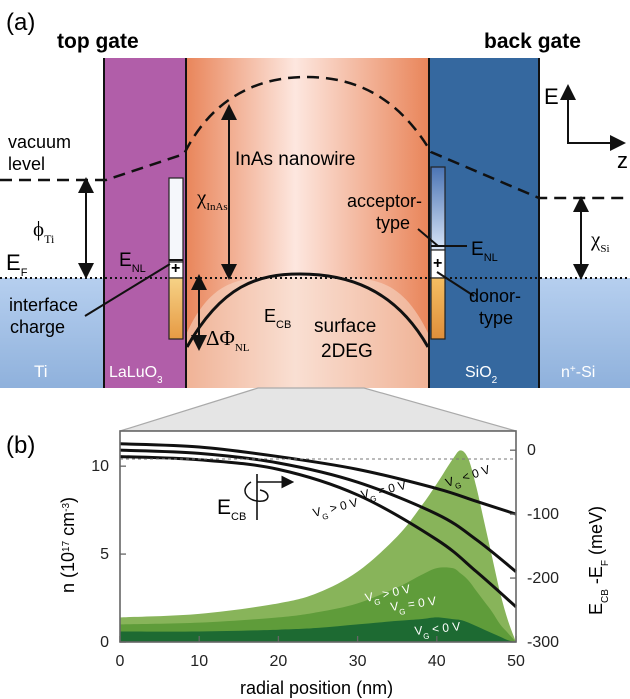 The height and width of the screenshot is (699, 630). What do you see at coordinates (279, 661) in the screenshot?
I see `x-tick-label-20: 20` at bounding box center [279, 661].